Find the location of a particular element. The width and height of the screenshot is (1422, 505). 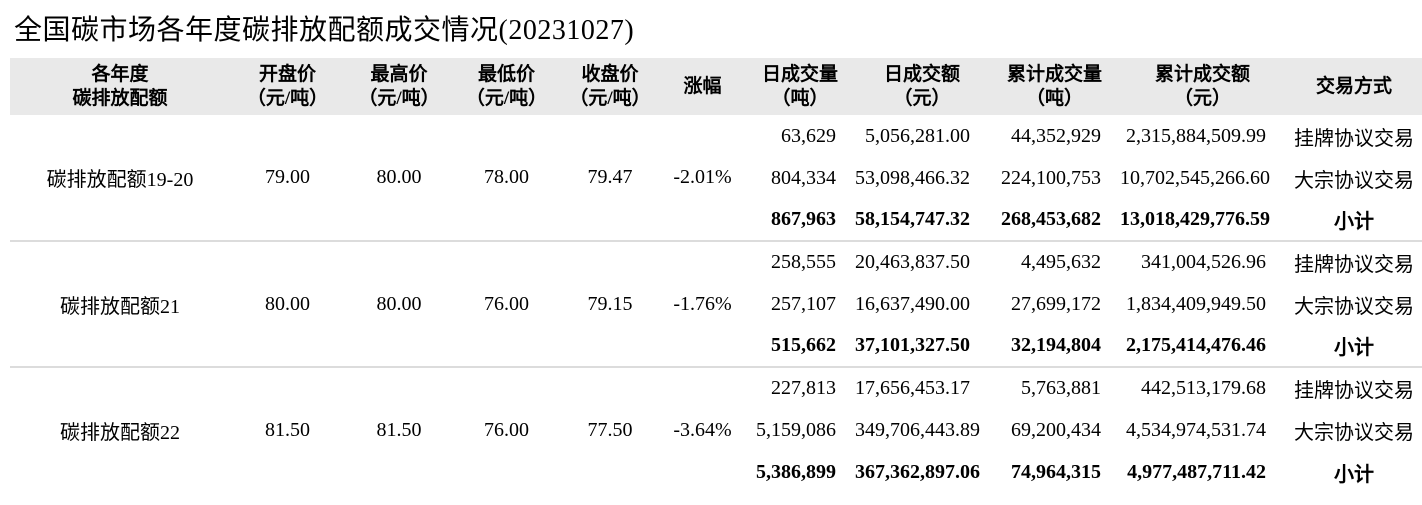

column-header-cum-volume: 累计成交量 （吨） is located at coordinates (1054, 86).